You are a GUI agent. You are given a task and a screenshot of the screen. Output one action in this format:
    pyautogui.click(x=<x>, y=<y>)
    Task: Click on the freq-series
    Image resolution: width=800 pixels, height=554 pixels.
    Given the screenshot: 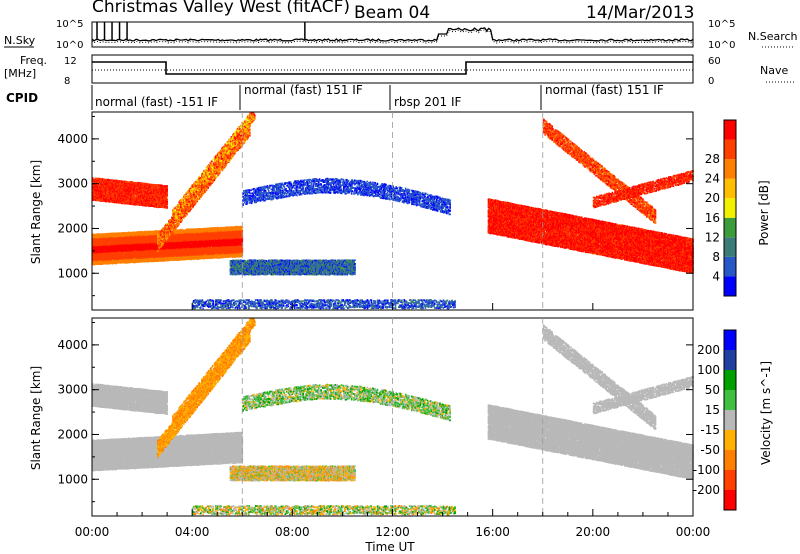 What is the action you would take?
    pyautogui.click(x=392, y=68)
    